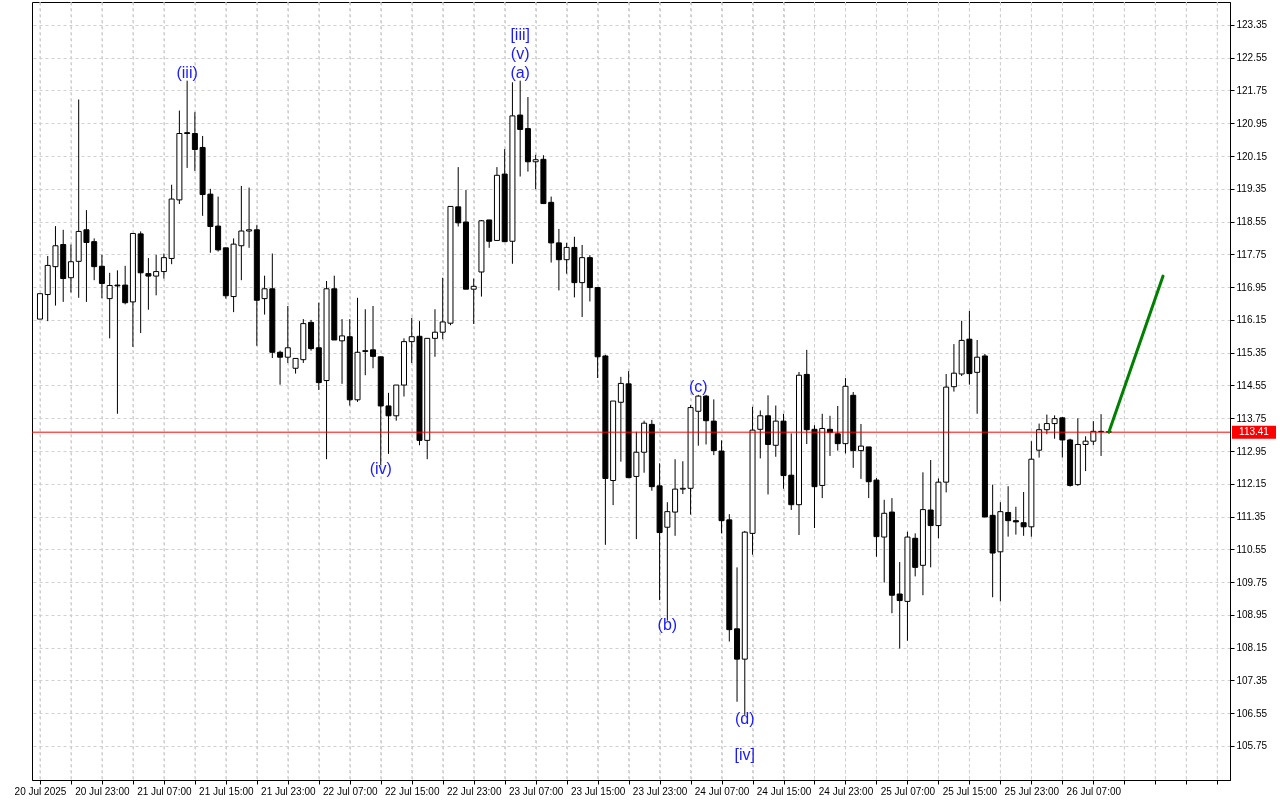  I want to click on x-tick-label: 26 Jul 07:00, so click(1094, 791).